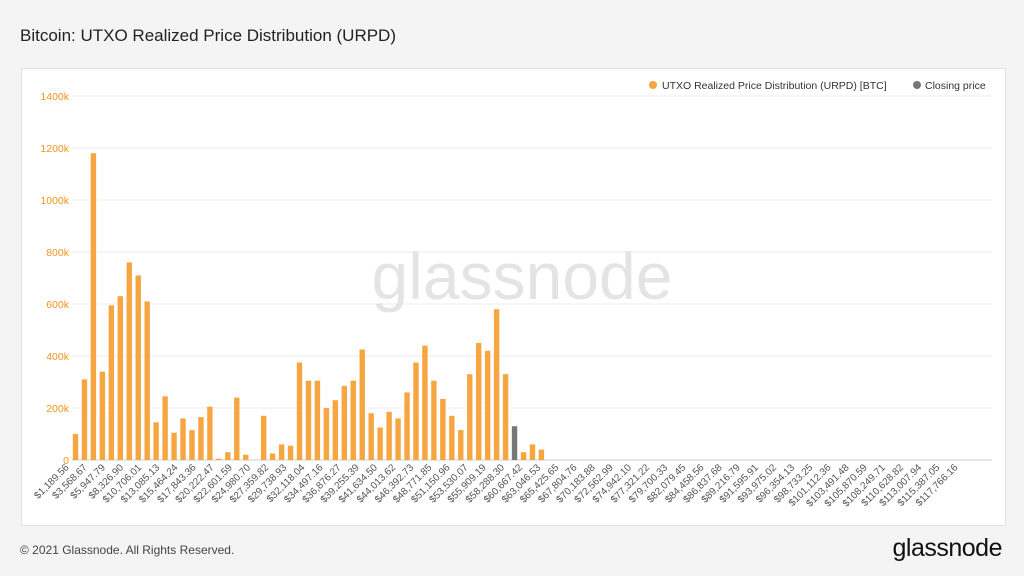 This screenshot has height=576, width=1024. What do you see at coordinates (58, 253) in the screenshot?
I see `y-tick-label: 800k` at bounding box center [58, 253].